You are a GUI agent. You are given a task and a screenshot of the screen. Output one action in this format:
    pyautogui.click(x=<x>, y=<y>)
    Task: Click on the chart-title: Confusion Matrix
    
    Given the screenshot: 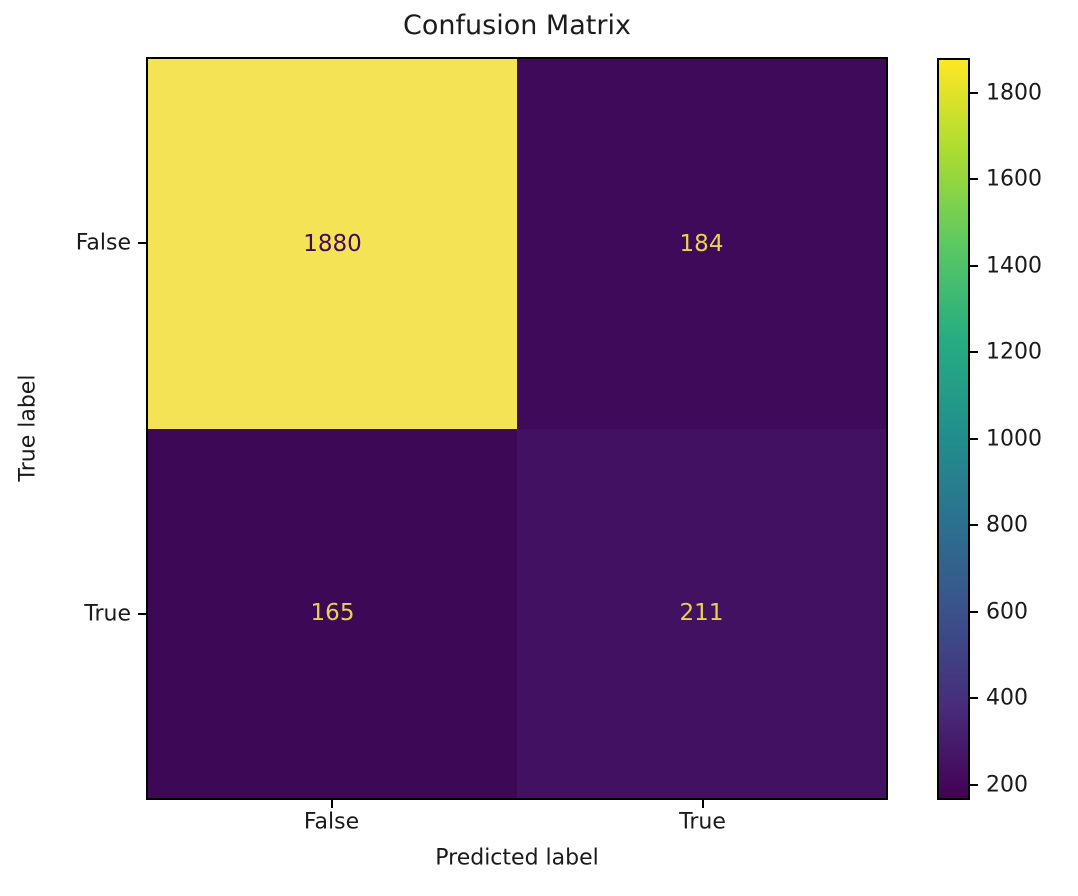 What is the action you would take?
    pyautogui.click(x=517, y=25)
    